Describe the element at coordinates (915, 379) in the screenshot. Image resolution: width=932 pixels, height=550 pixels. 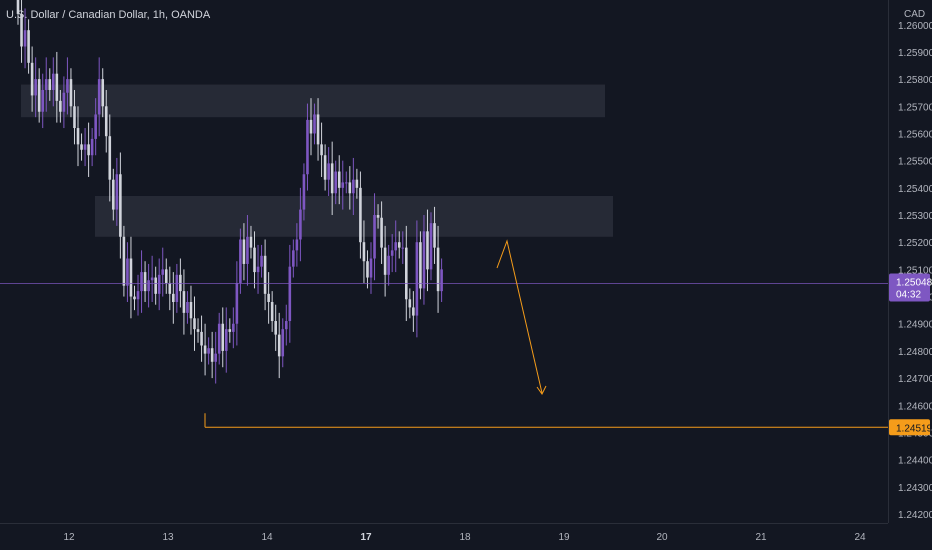
I see `price-tick-label: 1.24700` at that location.